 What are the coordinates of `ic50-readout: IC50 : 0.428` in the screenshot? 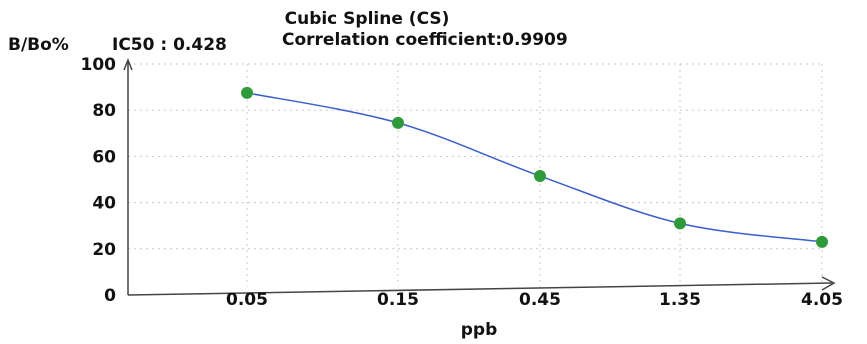 It's located at (169, 45).